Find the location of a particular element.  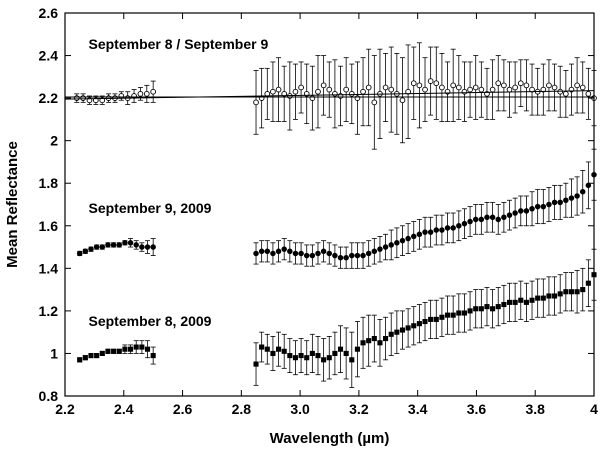

x-tick-label: 3.0 is located at coordinates (300, 409).